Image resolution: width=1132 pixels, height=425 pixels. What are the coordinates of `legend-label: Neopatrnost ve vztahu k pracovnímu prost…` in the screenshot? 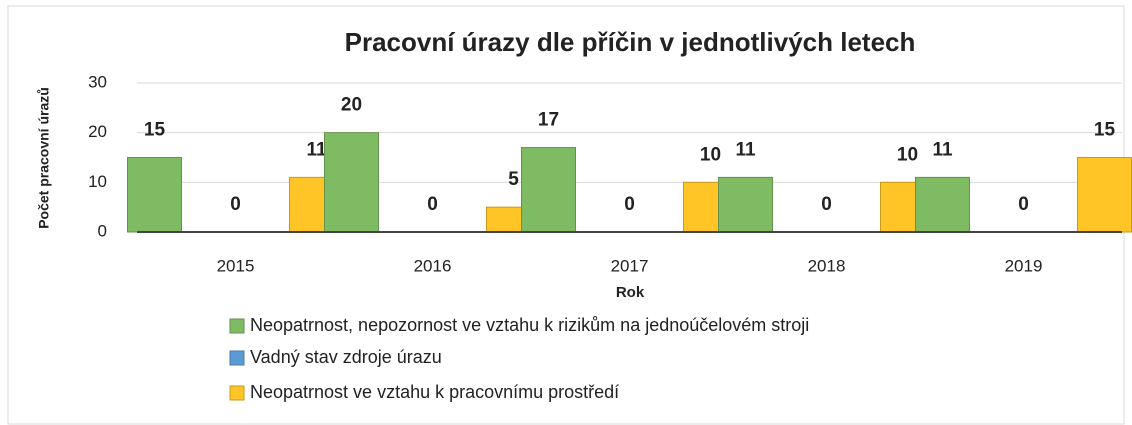 It's located at (434, 392).